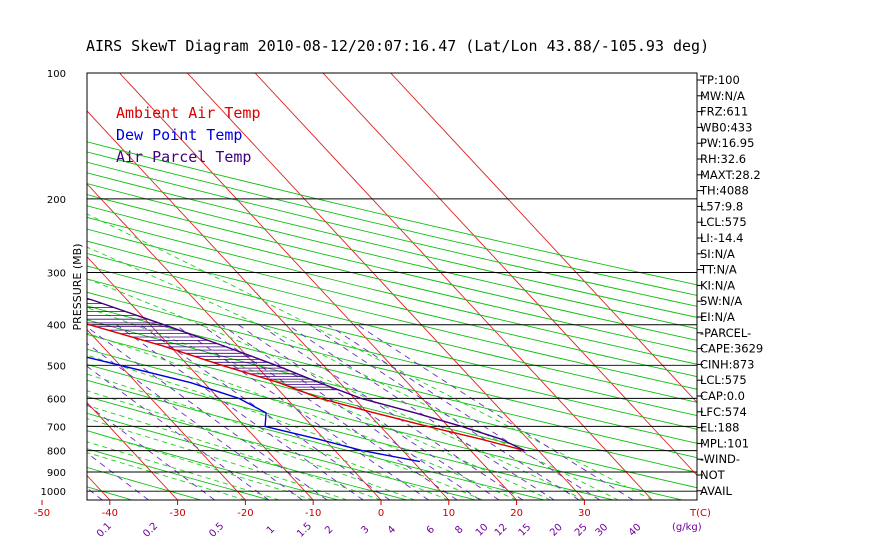 This screenshot has height=560, width=870. Describe the element at coordinates (381, 513) in the screenshot. I see `temp-tick-label: 0` at that location.